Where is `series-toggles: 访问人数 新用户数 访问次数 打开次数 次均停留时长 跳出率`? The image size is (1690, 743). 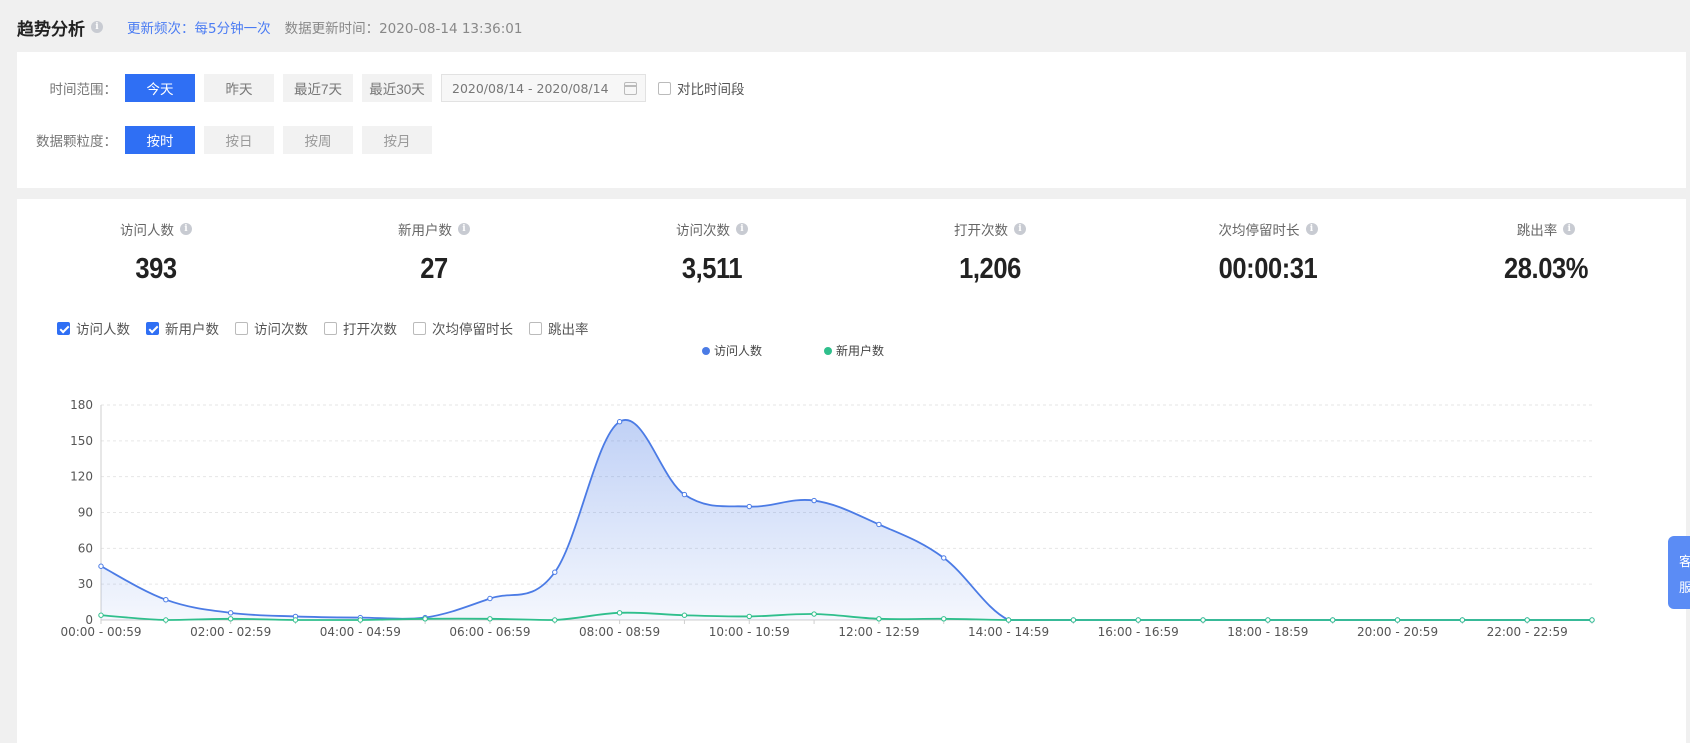
series-toggles: 访问人数 新用户数 访问次数 打开次数 次均停留时长 跳出率 is located at coordinates (331, 328).